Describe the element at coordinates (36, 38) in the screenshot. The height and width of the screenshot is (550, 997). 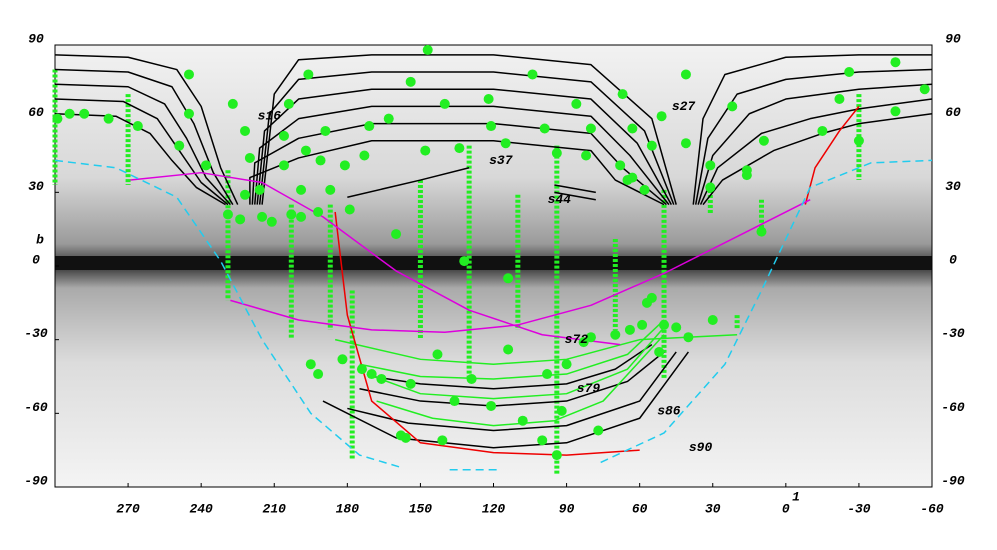
I see `y-tick-label: 90` at that location.